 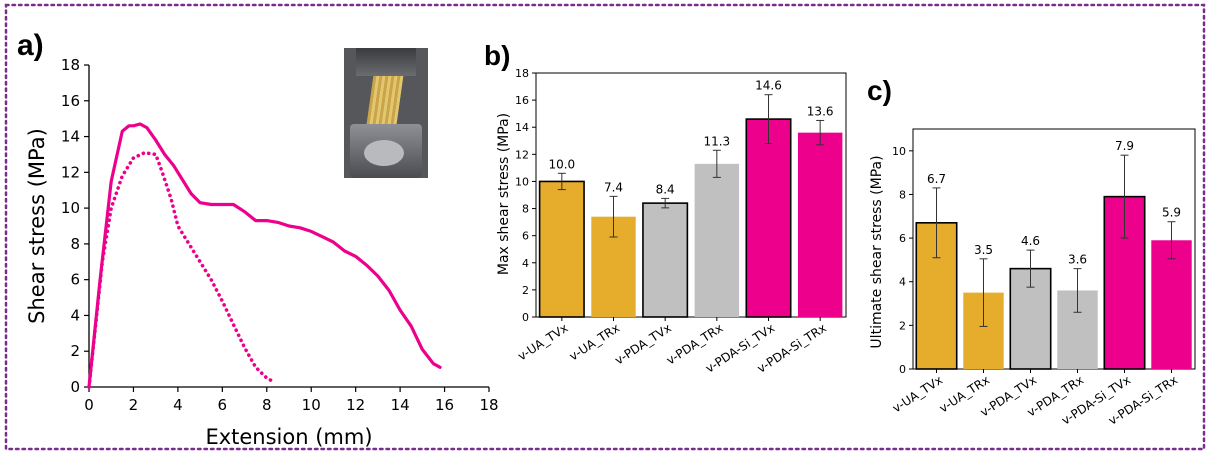 What do you see at coordinates (879, 90) in the screenshot?
I see `panel-c-label: c)` at bounding box center [879, 90].